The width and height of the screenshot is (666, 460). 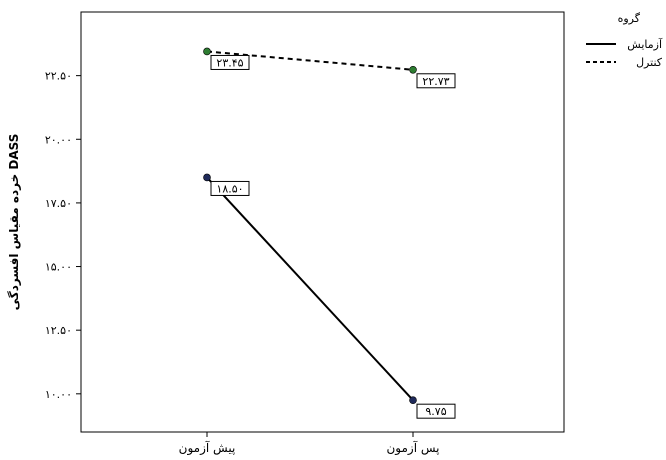 I want to click on legend-item-dashed: کنترل, so click(x=624, y=62).